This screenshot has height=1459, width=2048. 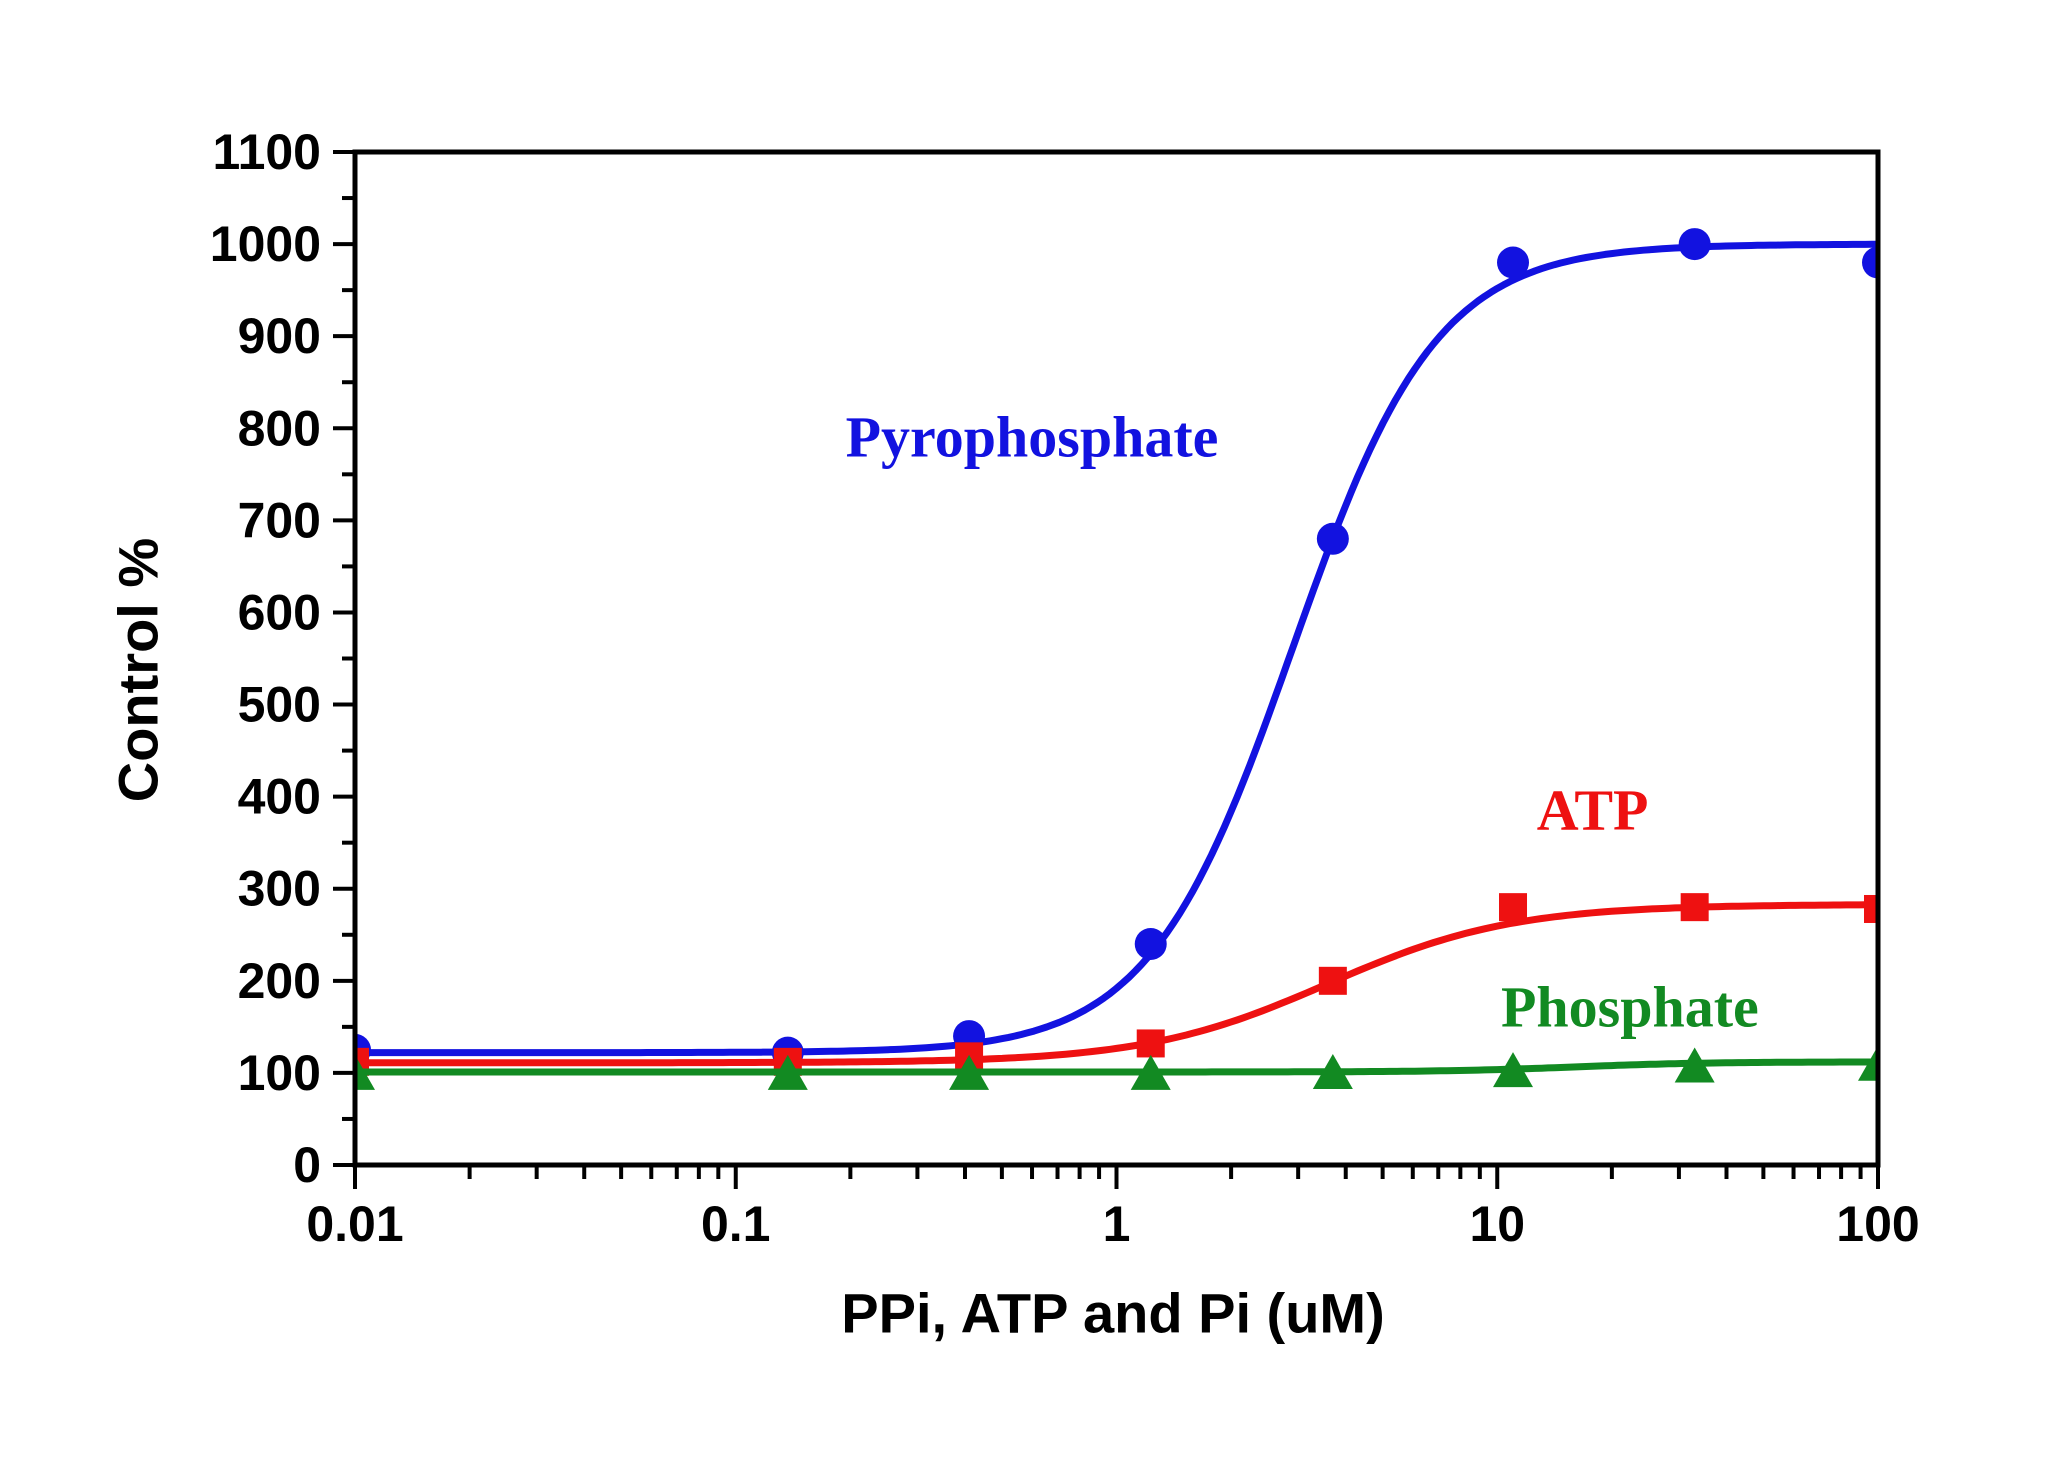 What do you see at coordinates (279, 705) in the screenshot?
I see `svg-text: 500` at bounding box center [279, 705].